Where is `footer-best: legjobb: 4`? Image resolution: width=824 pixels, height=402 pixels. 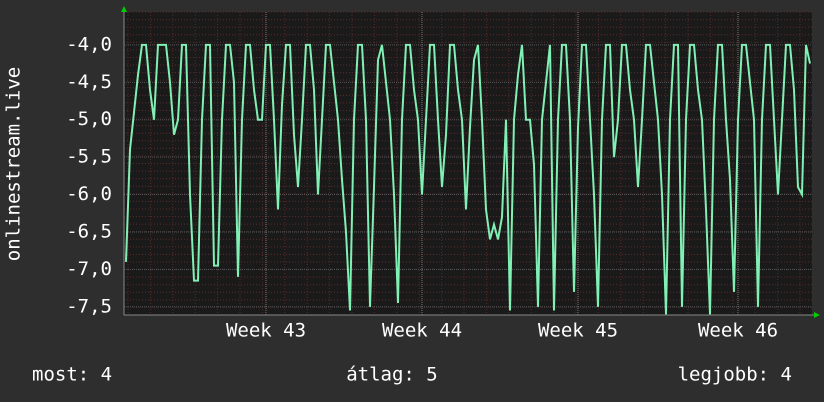
footer-best: legjobb: 4 is located at coordinates (735, 375).